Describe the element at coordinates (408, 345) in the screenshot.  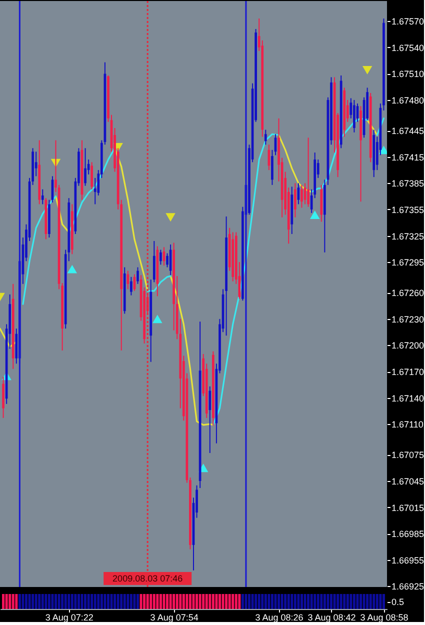
I see `y-tick-label: 1.67200` at that location.